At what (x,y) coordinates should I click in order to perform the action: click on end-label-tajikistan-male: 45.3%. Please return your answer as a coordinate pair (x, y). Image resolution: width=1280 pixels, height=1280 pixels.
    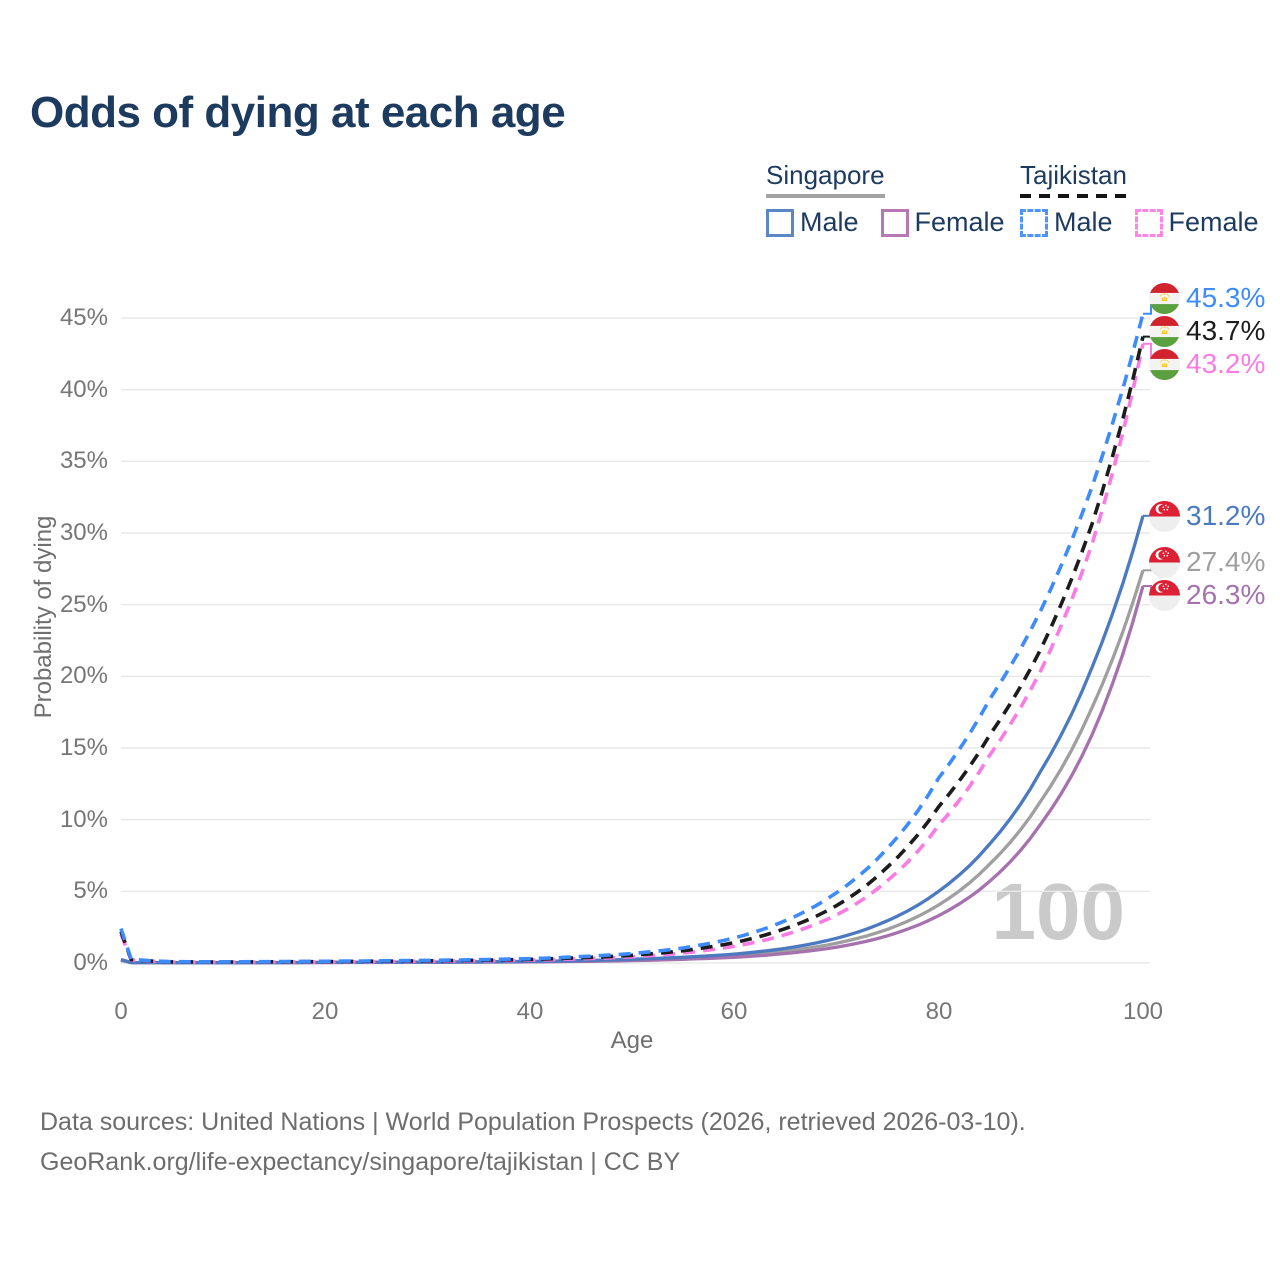
    Looking at the image, I should click on (1207, 298).